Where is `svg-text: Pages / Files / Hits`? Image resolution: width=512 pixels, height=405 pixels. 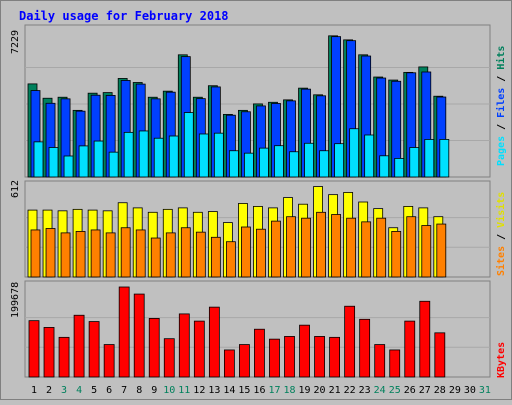
svg-text: Pages / Files / Hits is located at coordinates (501, 106).